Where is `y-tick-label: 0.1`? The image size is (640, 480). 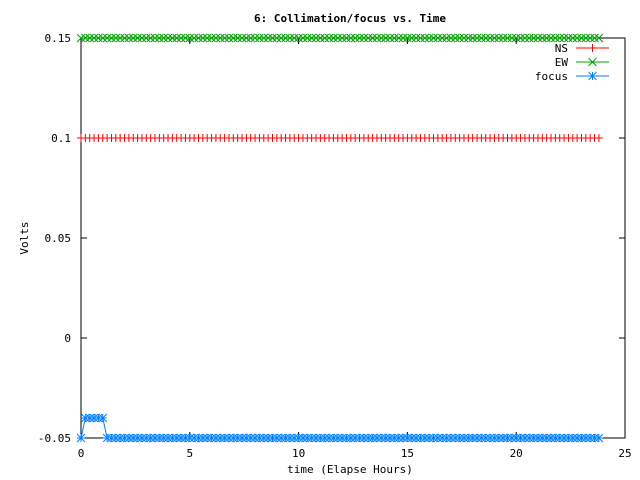 y-tick-label: 0.1 is located at coordinates (61, 138).